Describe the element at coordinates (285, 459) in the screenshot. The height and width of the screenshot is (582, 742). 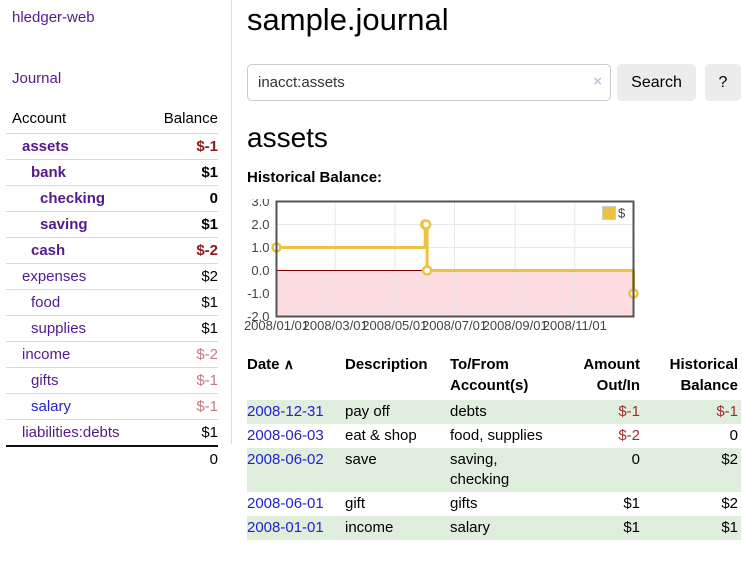
I see `transaction-date-link: 2008-06-02` at that location.